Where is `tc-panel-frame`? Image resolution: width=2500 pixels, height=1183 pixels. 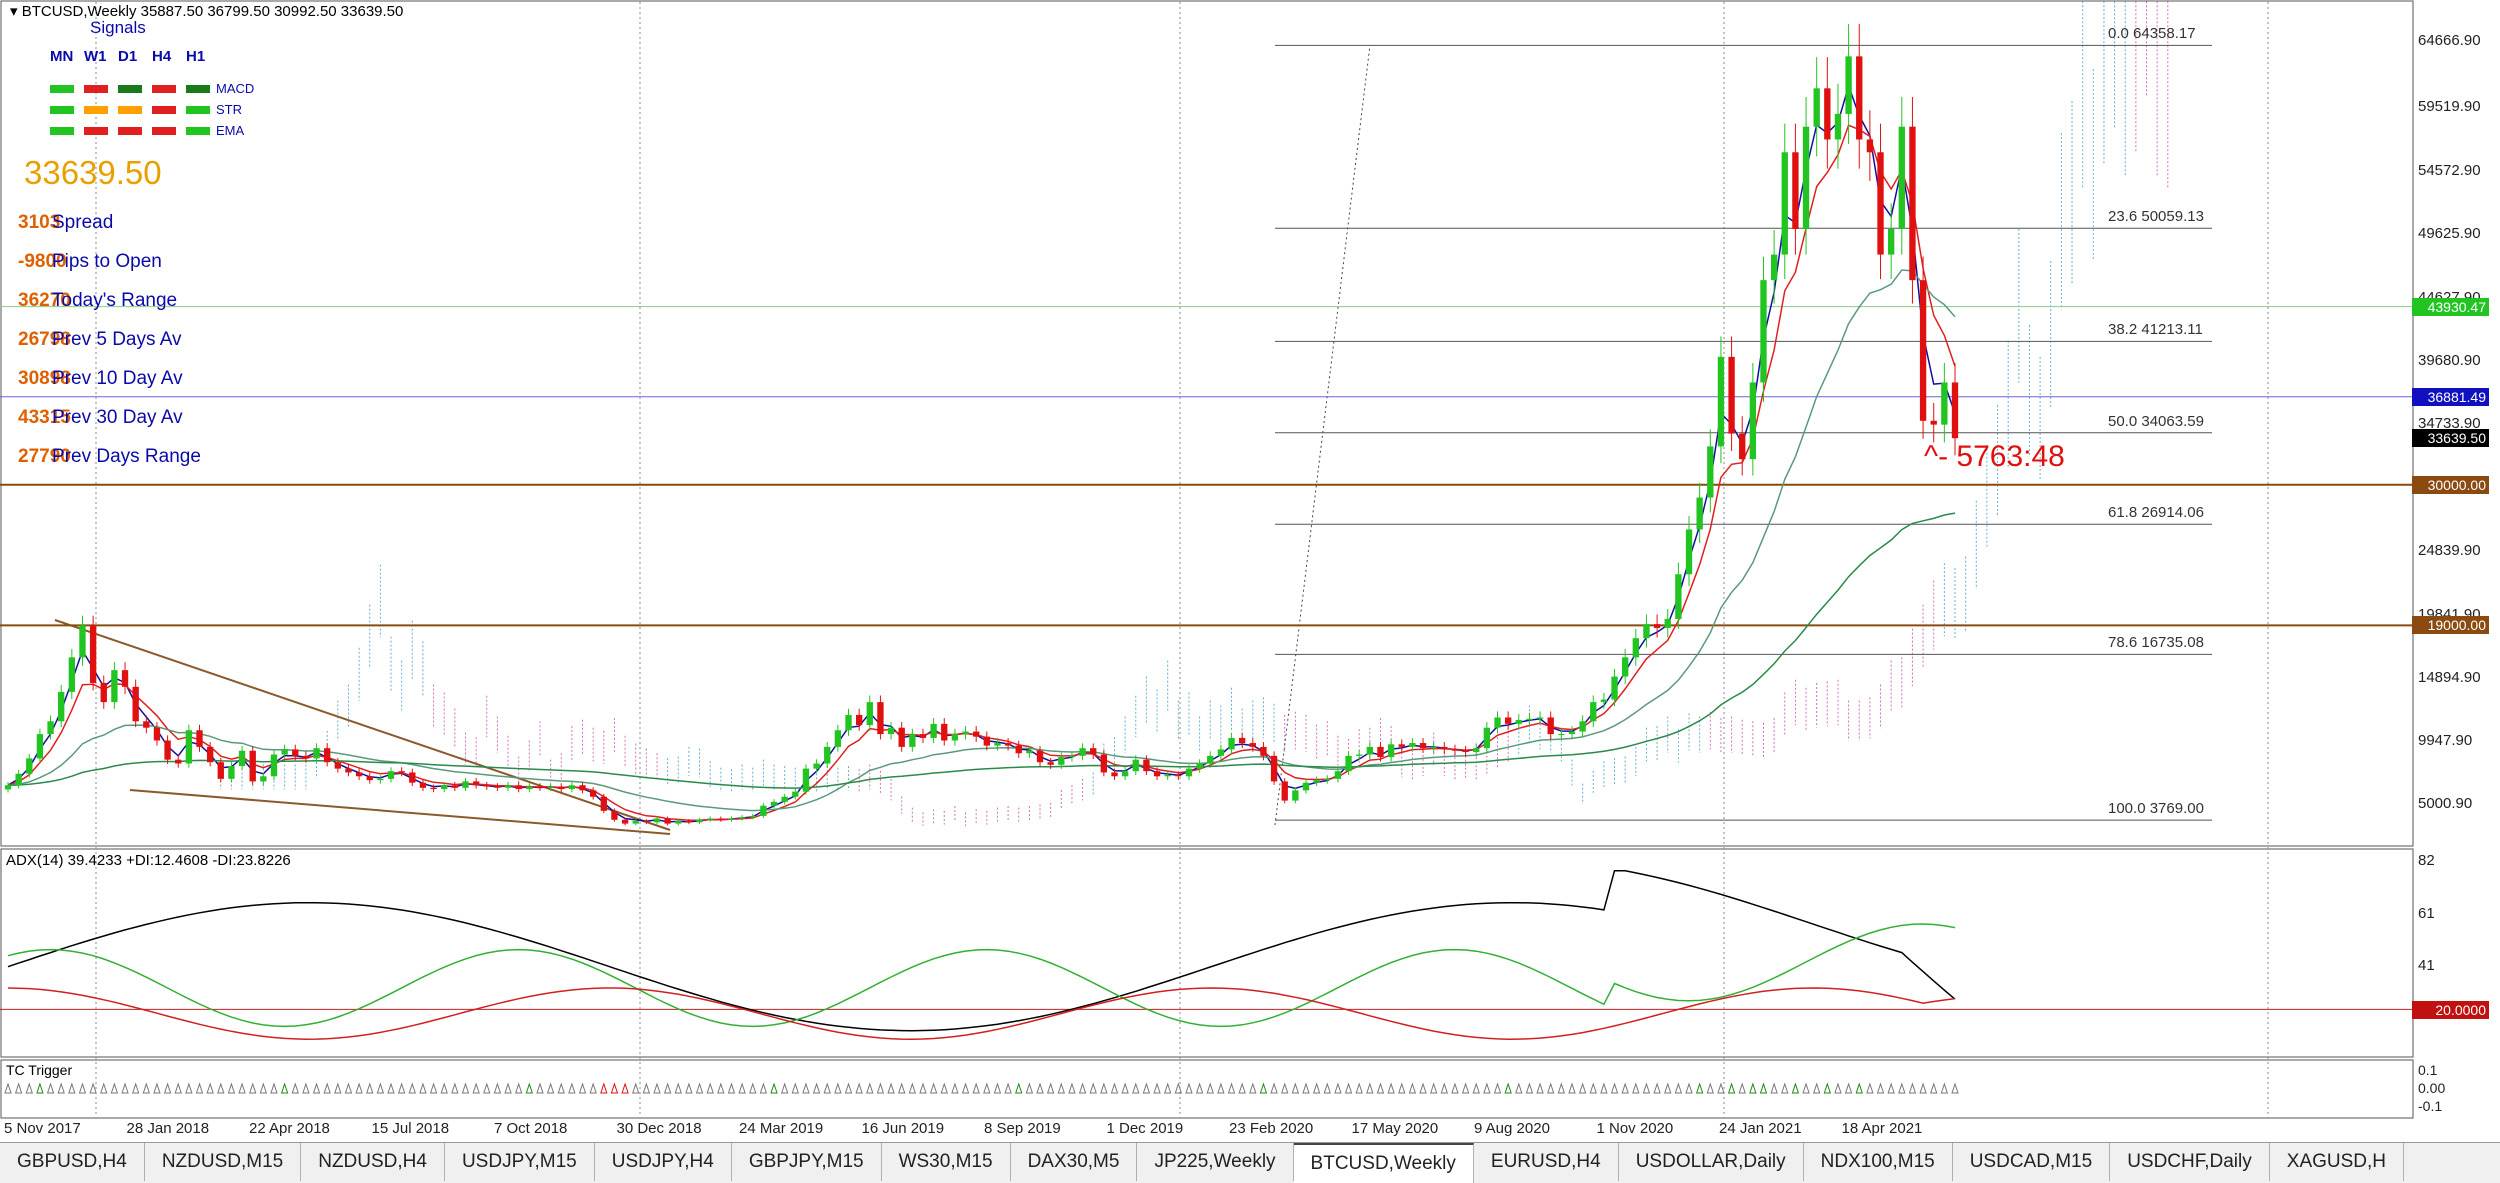 tc-panel-frame is located at coordinates (1207, 1089).